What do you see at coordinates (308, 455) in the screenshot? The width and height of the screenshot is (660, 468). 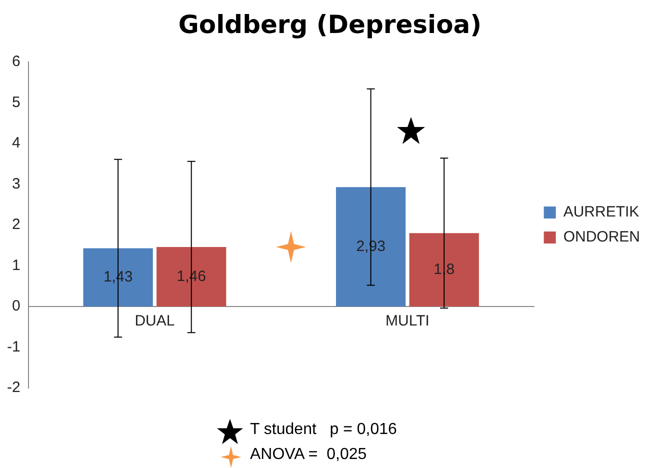 I see `text: ANOVA = 0,025` at bounding box center [308, 455].